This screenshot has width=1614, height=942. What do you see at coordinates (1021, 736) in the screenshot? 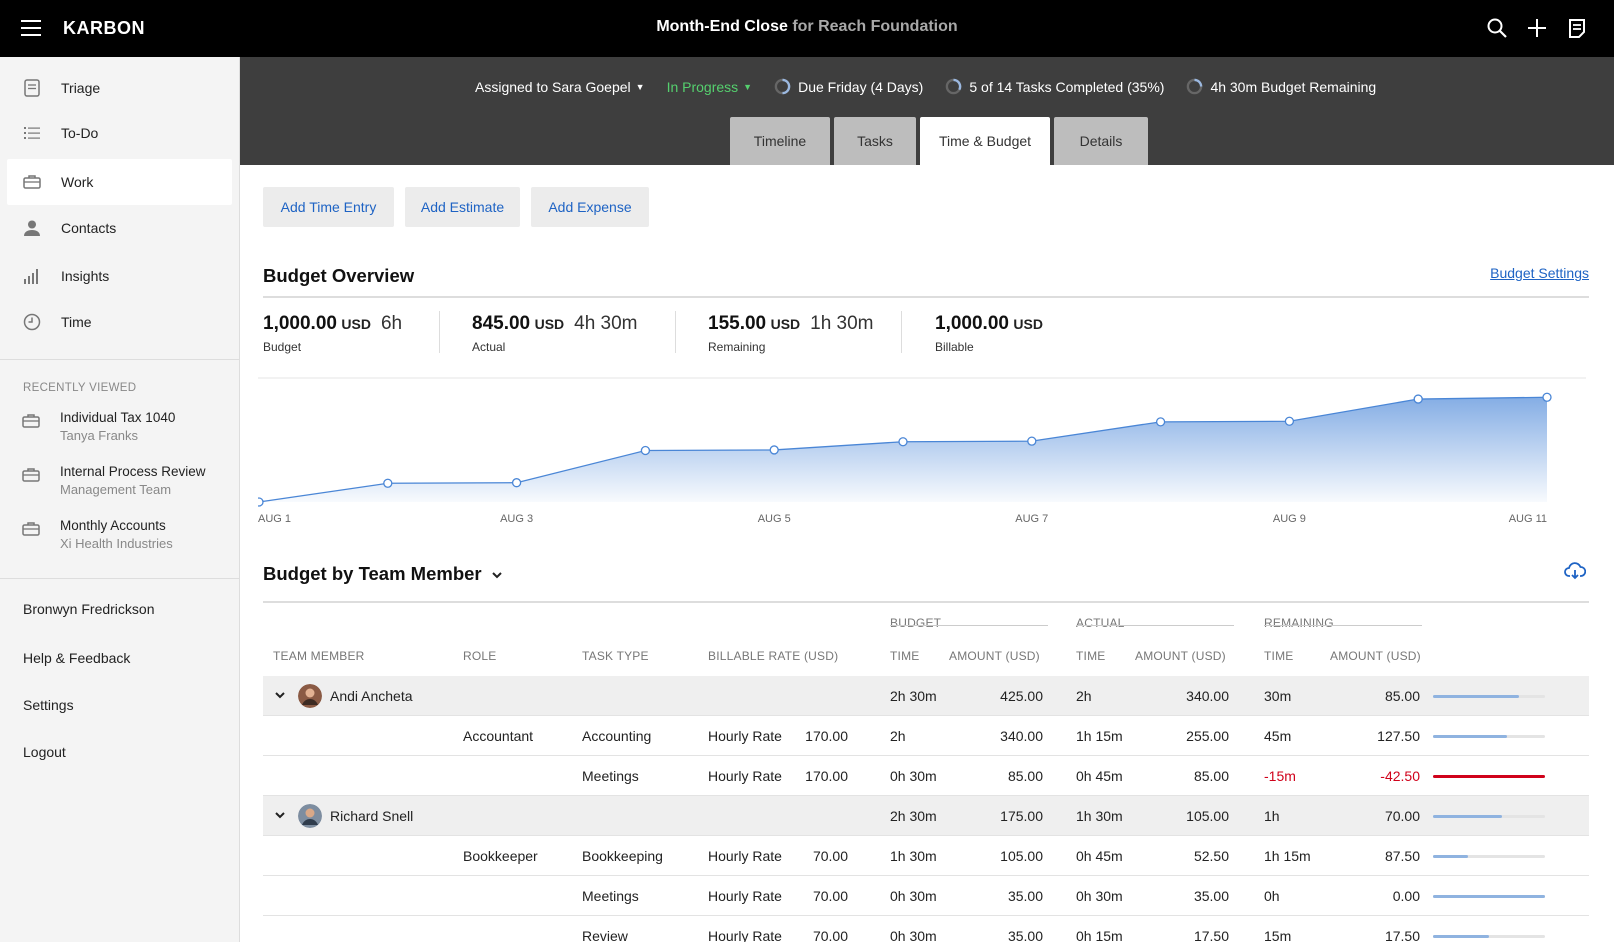
I see `budget-amount: 340.00` at bounding box center [1021, 736].